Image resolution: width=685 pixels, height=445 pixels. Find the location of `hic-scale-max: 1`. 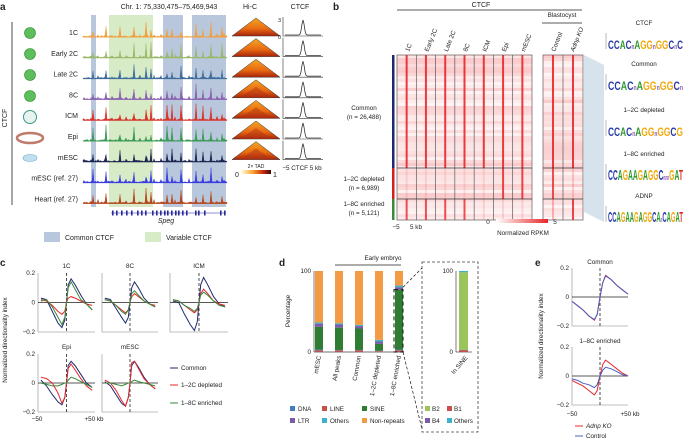

hic-scale-max: 1 is located at coordinates (275, 175).